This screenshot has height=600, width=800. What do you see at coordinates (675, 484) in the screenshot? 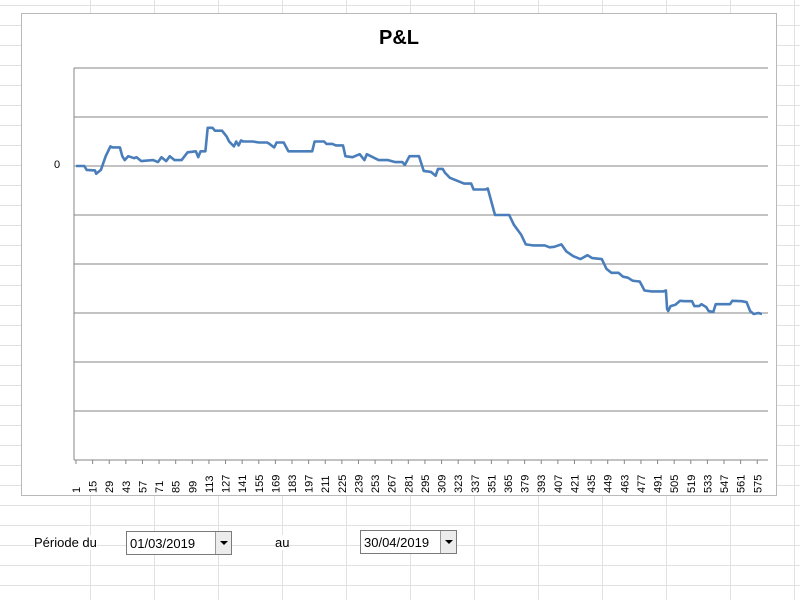
I see `x-tick-label: 505` at bounding box center [675, 484].